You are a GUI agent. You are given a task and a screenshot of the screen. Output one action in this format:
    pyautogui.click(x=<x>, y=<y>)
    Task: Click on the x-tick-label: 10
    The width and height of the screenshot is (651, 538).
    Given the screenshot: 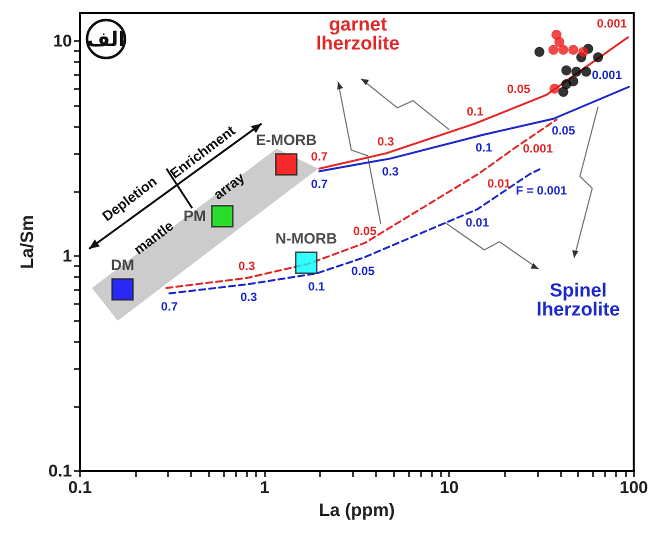 What is the action you would take?
    pyautogui.click(x=449, y=487)
    